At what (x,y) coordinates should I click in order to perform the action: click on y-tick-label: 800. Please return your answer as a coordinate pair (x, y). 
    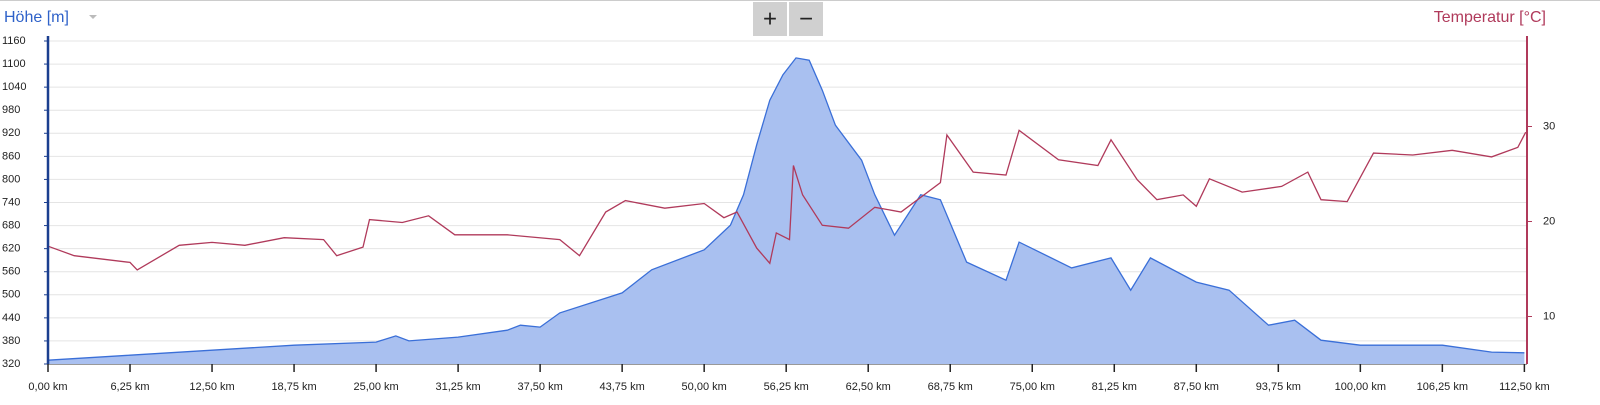
    Looking at the image, I should click on (11, 179).